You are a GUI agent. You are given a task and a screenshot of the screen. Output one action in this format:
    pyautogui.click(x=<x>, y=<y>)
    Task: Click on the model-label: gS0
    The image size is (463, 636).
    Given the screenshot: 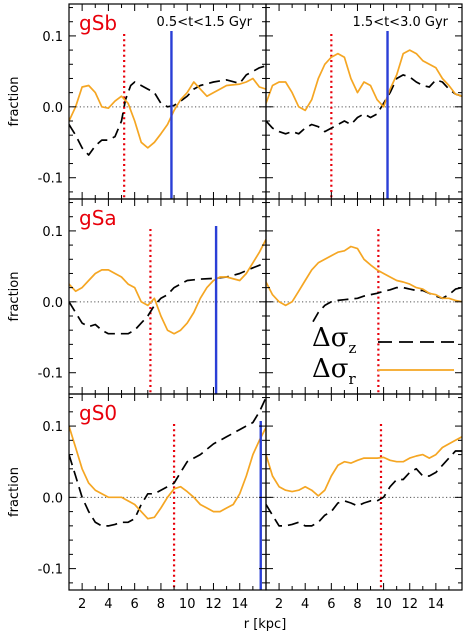 What is the action you would take?
    pyautogui.click(x=98, y=413)
    